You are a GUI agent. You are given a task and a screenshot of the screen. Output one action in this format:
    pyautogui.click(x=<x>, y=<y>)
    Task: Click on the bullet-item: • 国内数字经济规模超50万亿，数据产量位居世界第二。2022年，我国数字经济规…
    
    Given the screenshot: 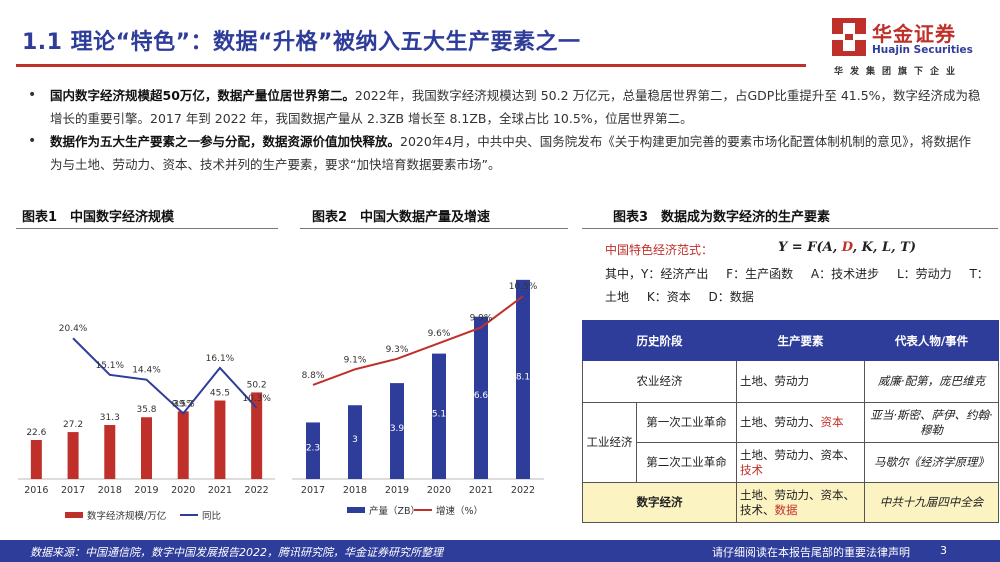 What is the action you would take?
    pyautogui.click(x=502, y=107)
    